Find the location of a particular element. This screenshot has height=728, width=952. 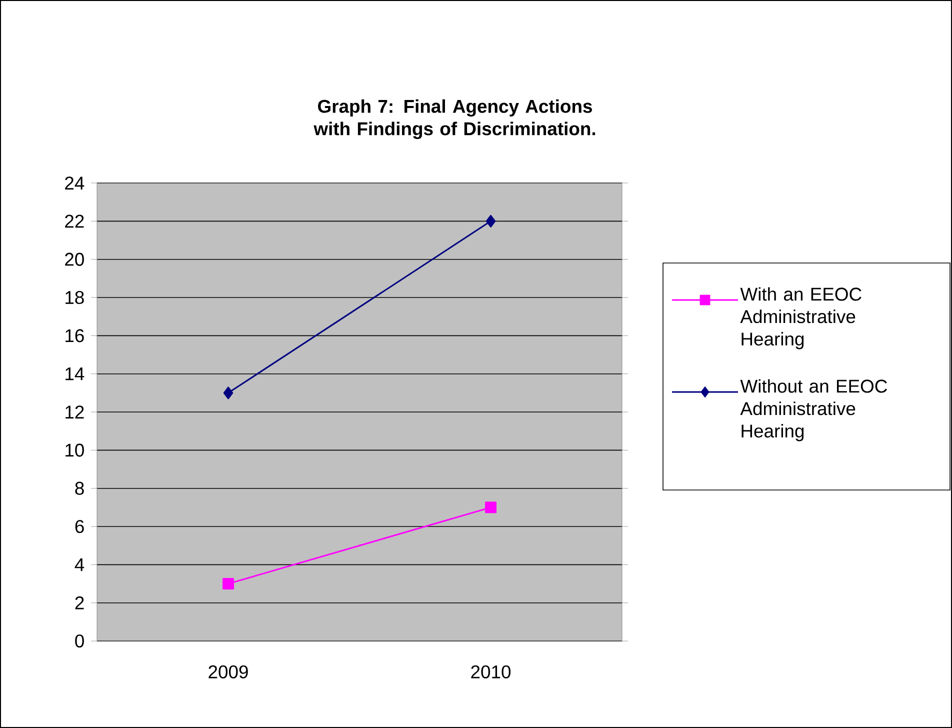

y-tick-label: 18 is located at coordinates (75, 297).